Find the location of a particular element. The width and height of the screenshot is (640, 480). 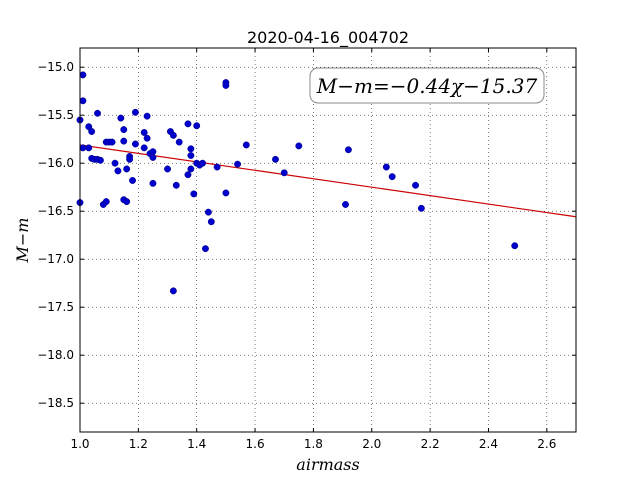

y-tick-label: −16.5 is located at coordinates (55, 211).